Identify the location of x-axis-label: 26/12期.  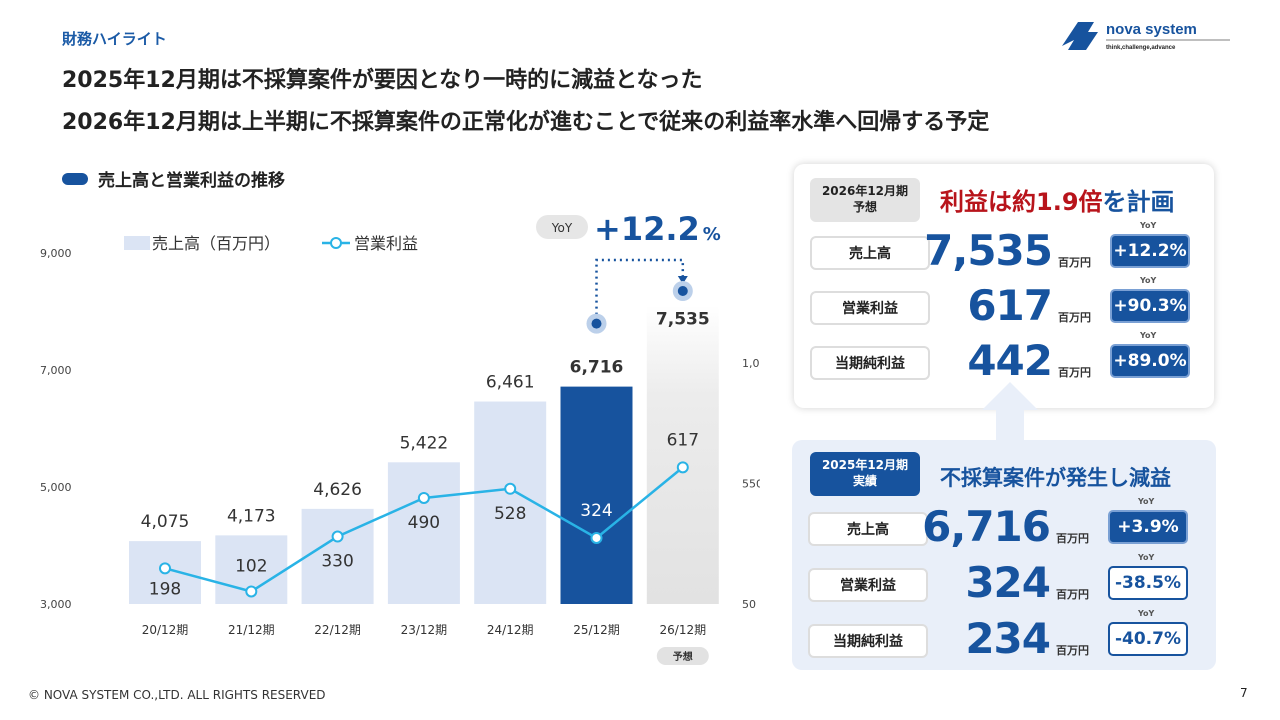
(683, 630).